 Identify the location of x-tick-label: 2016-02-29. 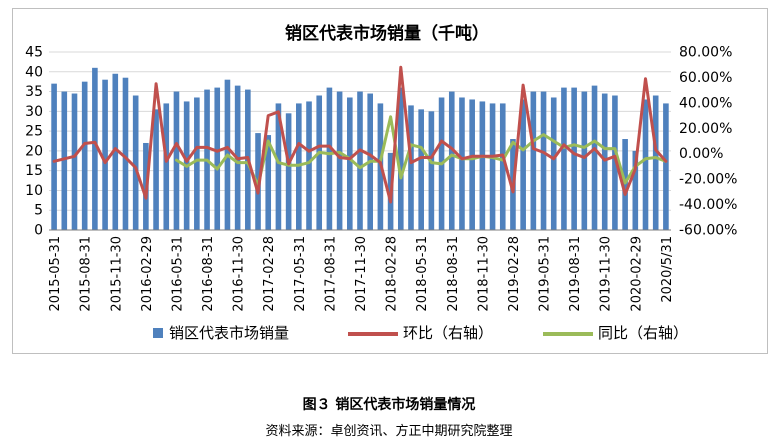
(147, 274).